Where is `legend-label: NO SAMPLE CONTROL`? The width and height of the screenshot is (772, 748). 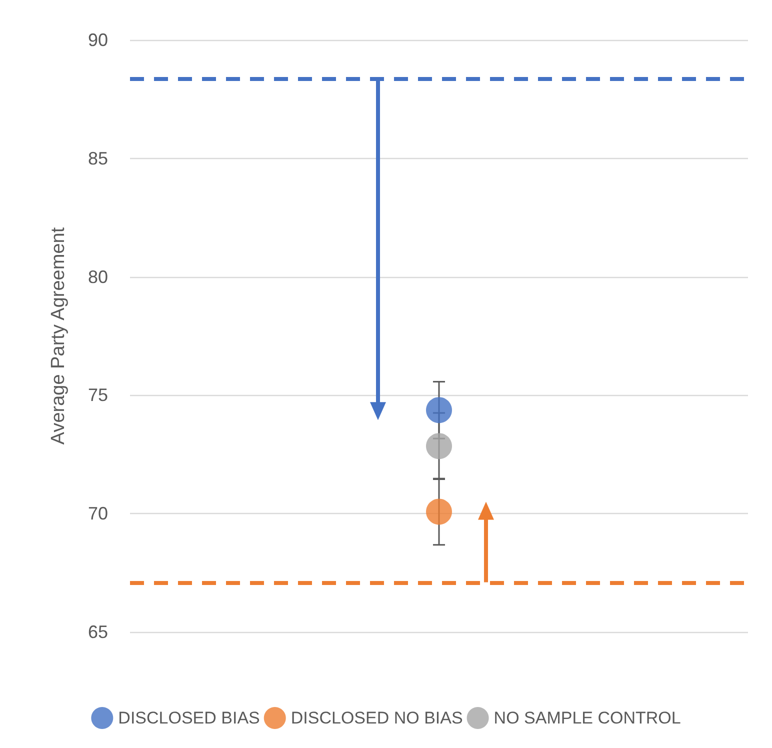 legend-label: NO SAMPLE CONTROL is located at coordinates (587, 718).